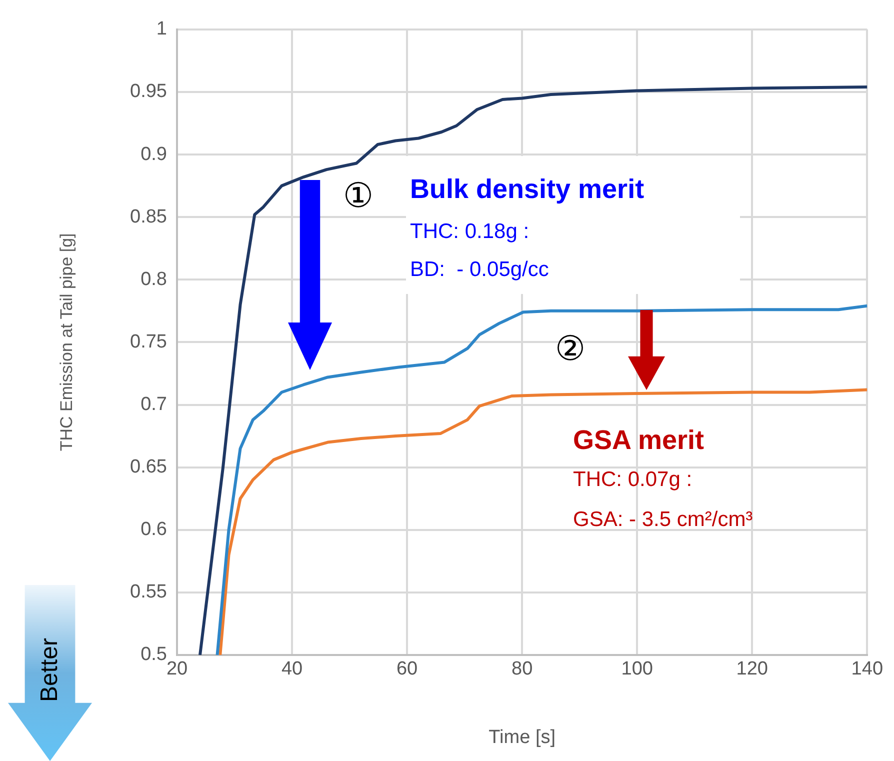  Describe the element at coordinates (148, 592) in the screenshot. I see `y-tick-label: 0.55` at that location.